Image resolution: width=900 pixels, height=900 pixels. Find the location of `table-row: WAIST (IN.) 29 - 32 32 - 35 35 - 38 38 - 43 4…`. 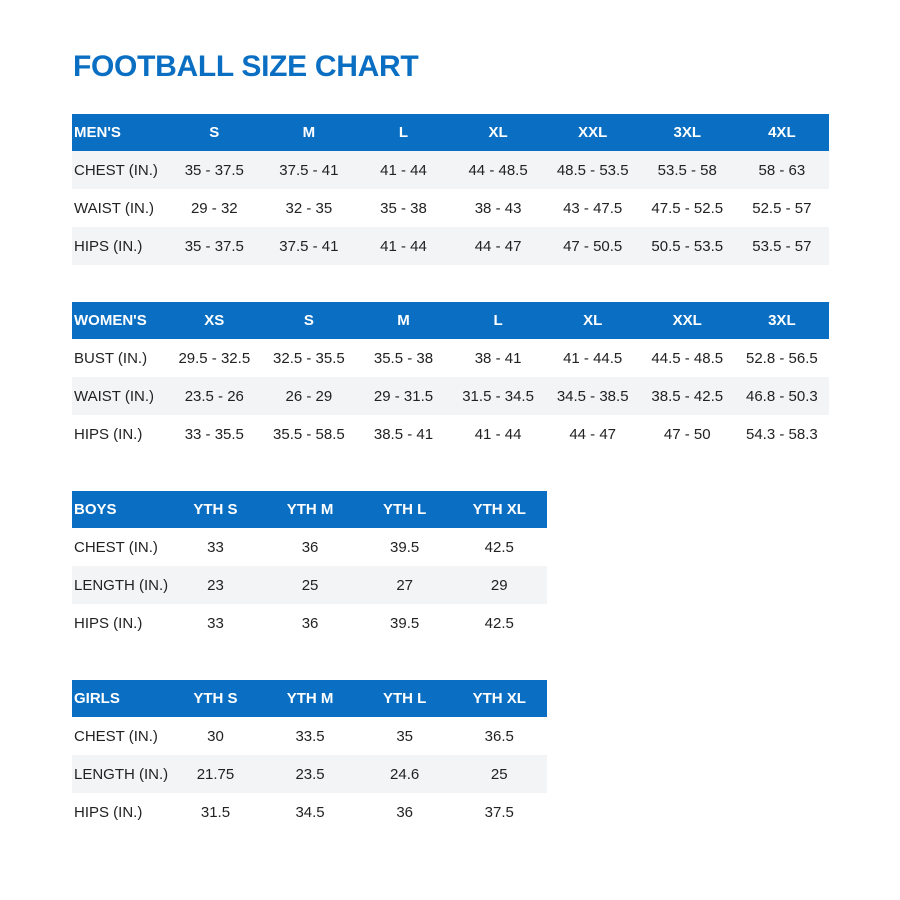

table-row: WAIST (IN.) 29 - 32 32 - 35 35 - 38 38 - 43 4… is located at coordinates (451, 208).